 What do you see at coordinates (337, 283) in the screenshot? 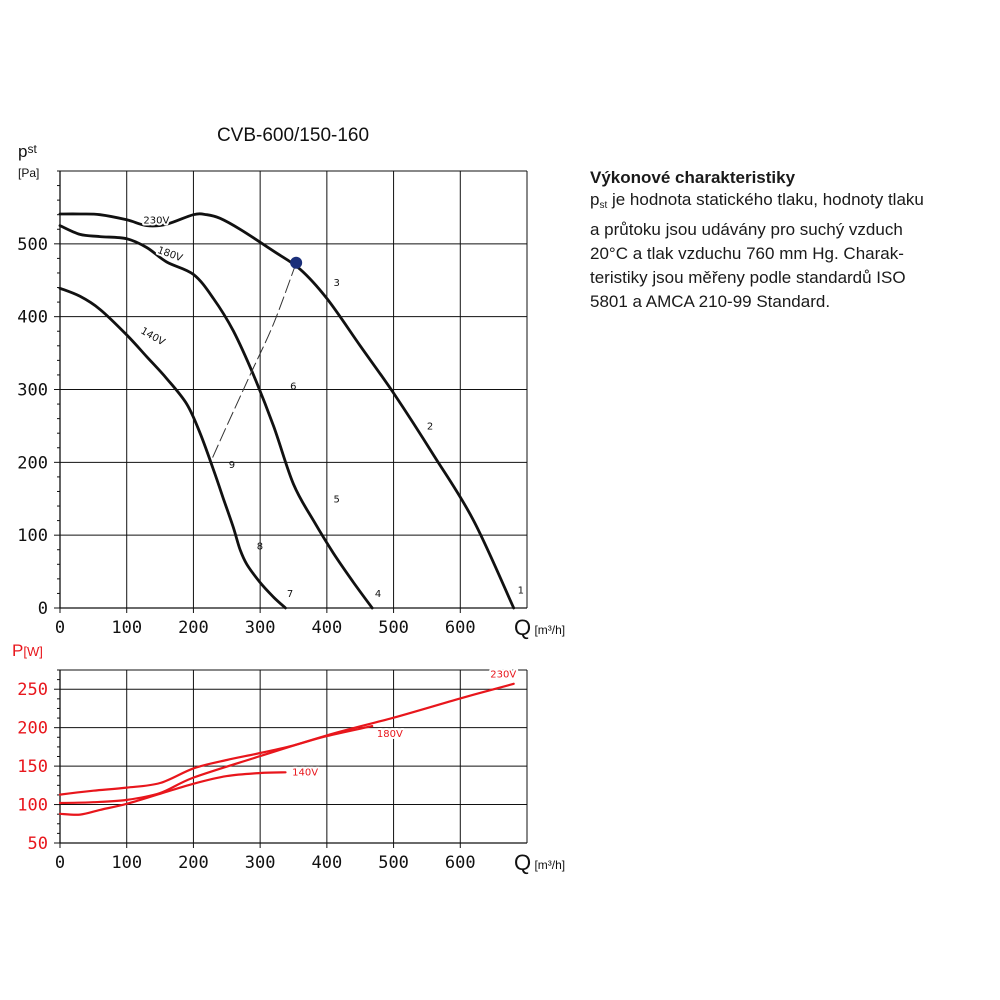
I see `point-label: 3` at bounding box center [337, 283].